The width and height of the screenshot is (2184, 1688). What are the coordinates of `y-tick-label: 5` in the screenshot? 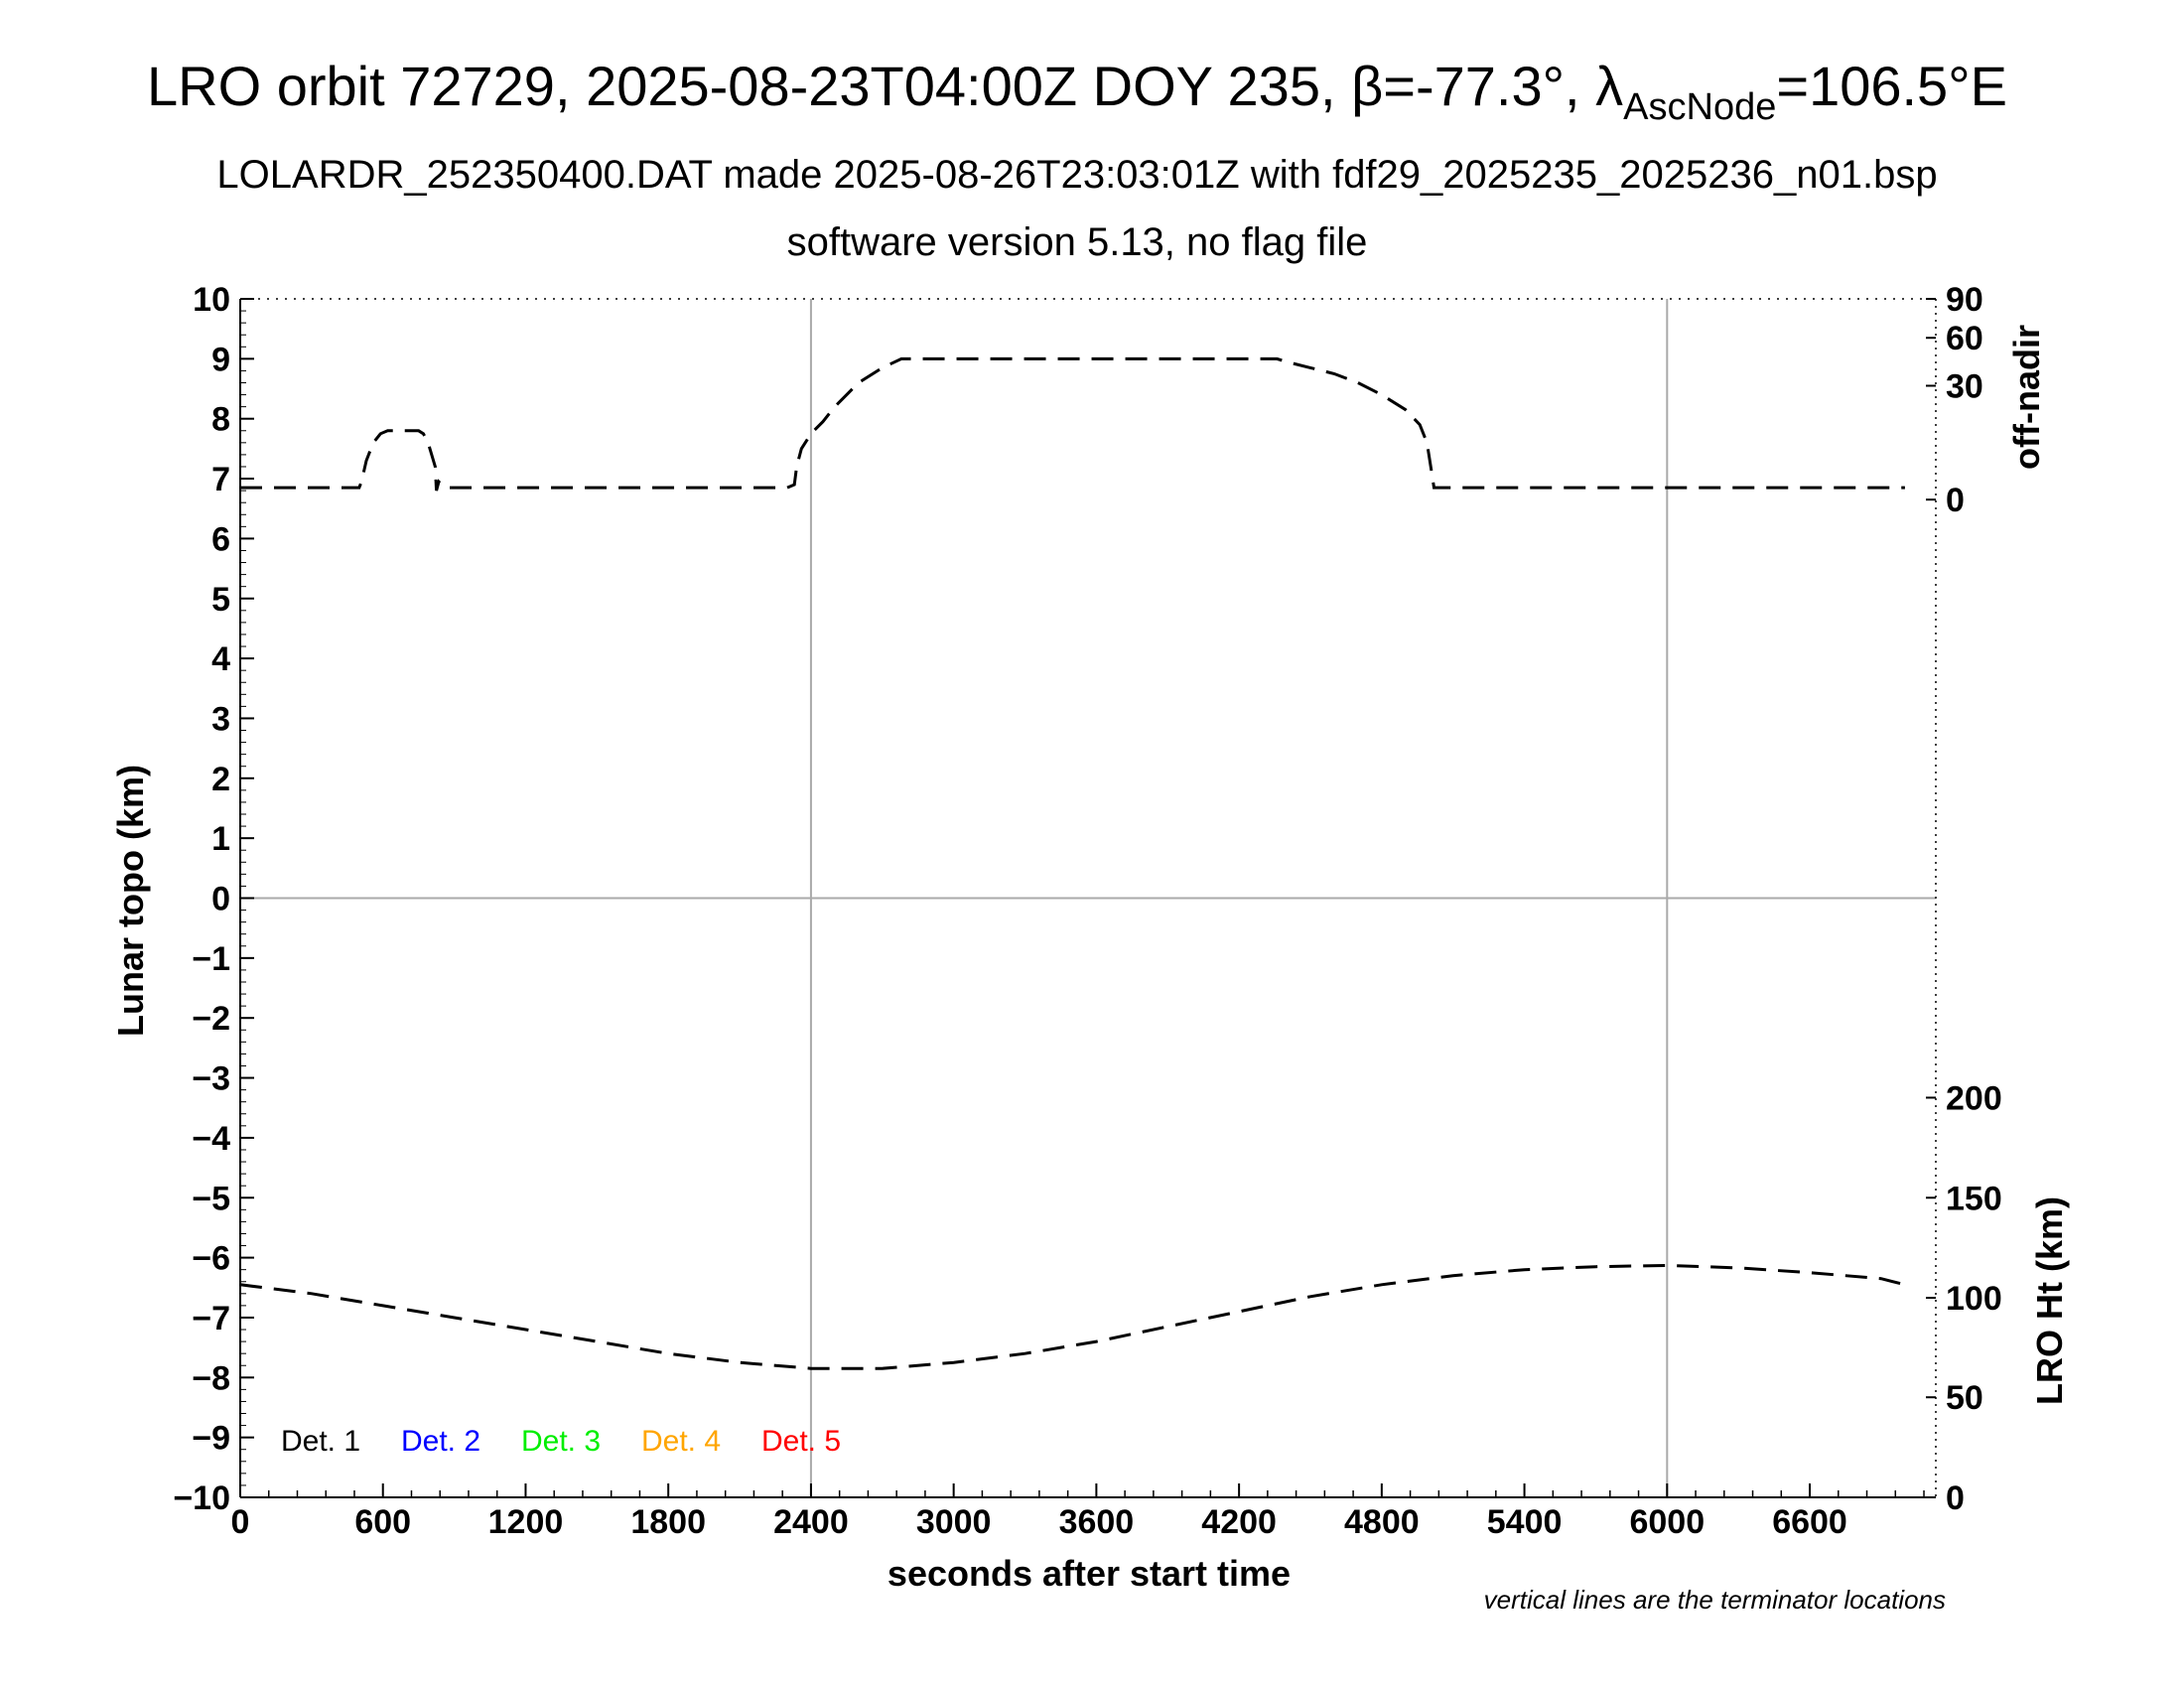 It's located at (220, 600).